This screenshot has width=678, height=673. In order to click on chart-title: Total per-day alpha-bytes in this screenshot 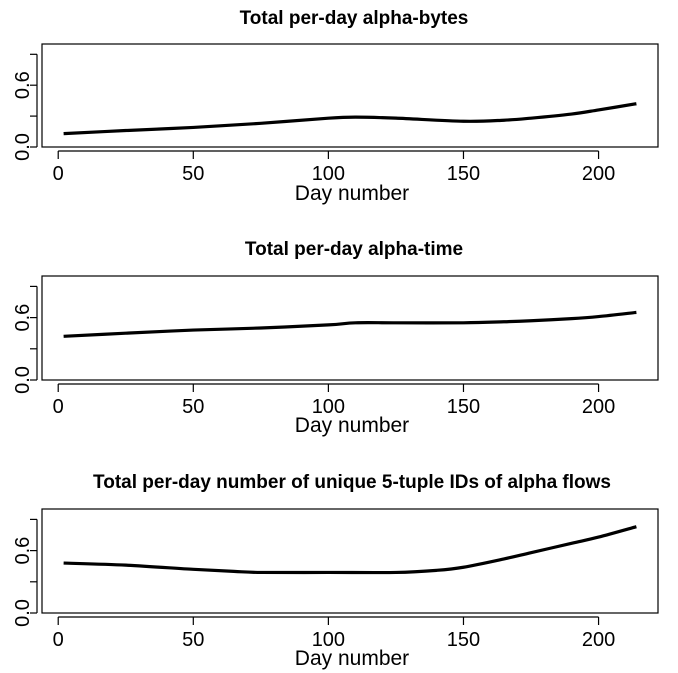, I will do `click(354, 18)`.